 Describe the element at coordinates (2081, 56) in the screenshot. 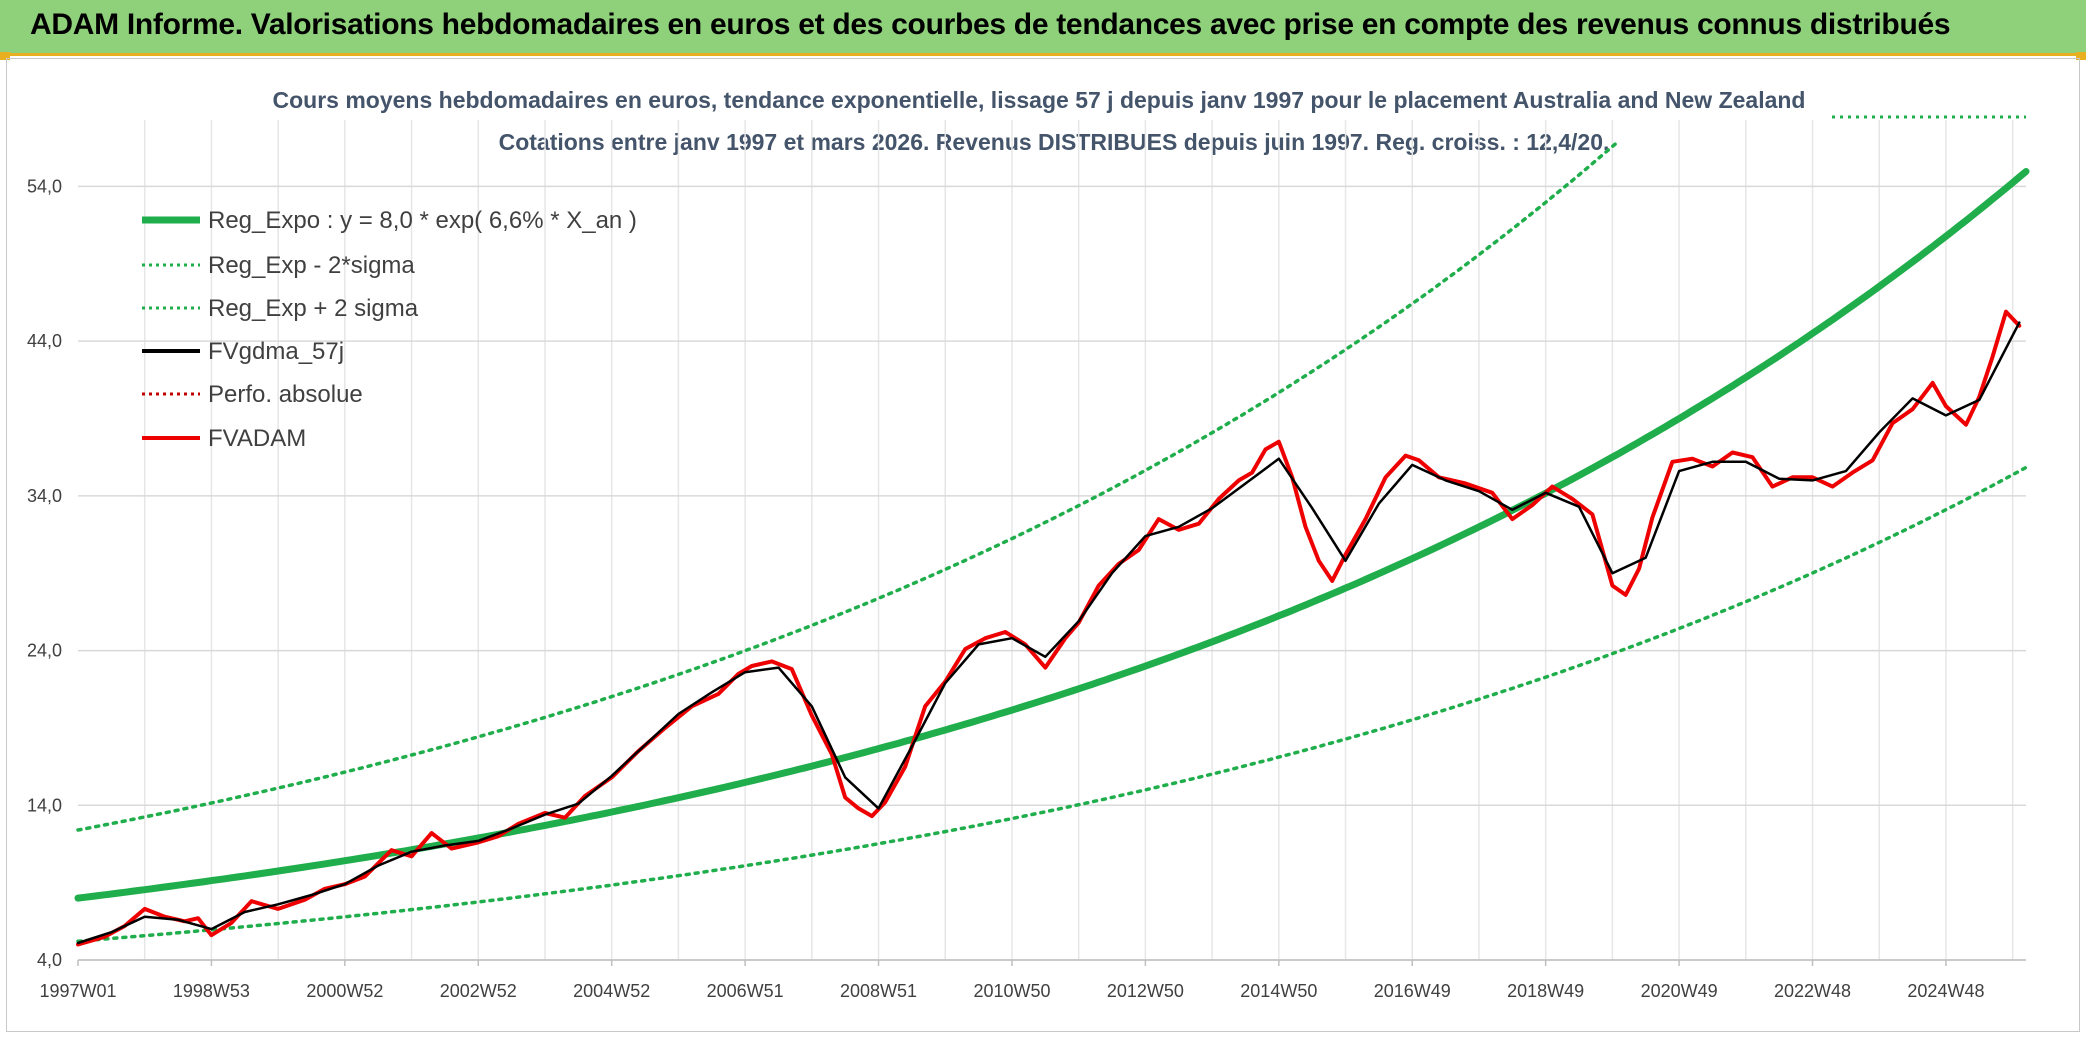

I see `corner-accent-right` at that location.